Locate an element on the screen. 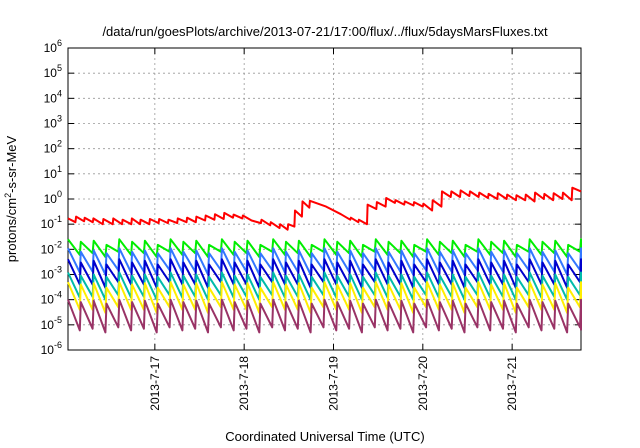  y-tick-label: 10⁰ is located at coordinates (53, 197).